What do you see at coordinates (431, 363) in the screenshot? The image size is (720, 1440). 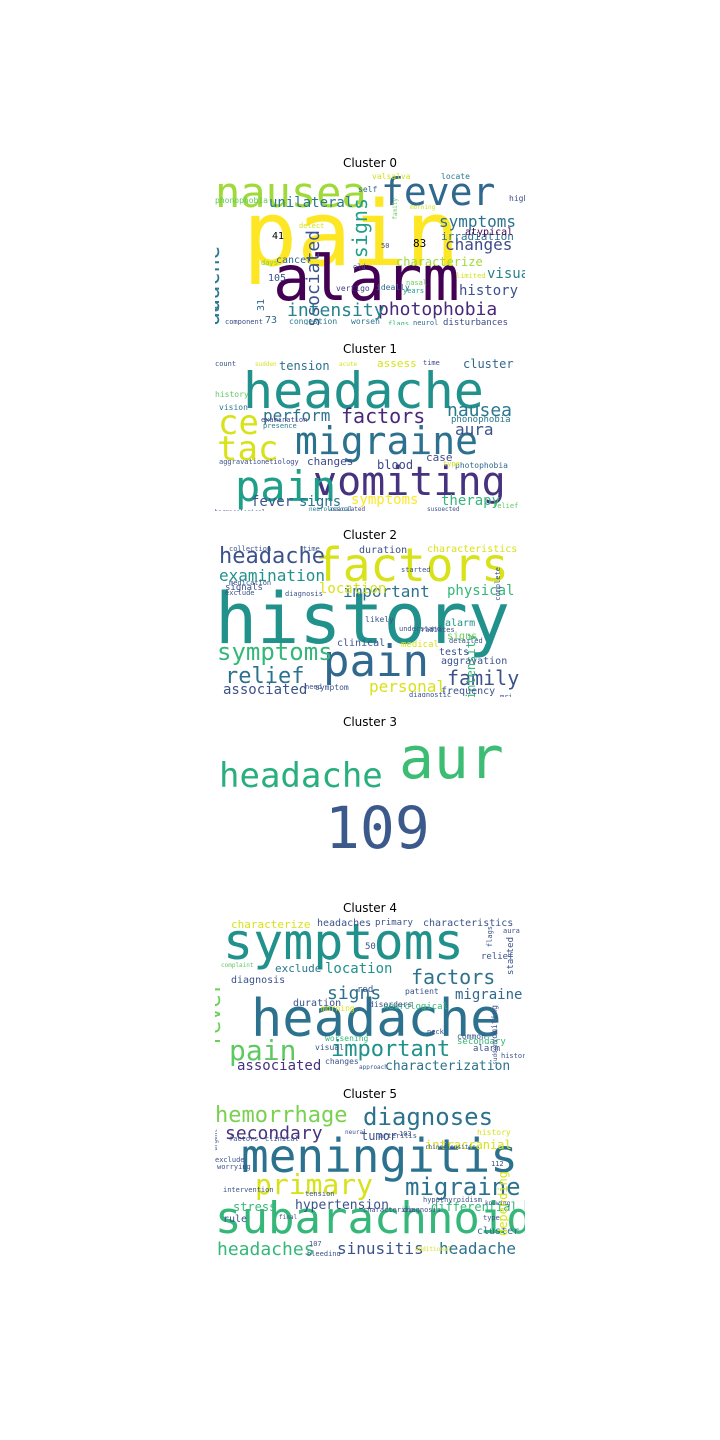 I see `cloud-word: time` at bounding box center [431, 363].